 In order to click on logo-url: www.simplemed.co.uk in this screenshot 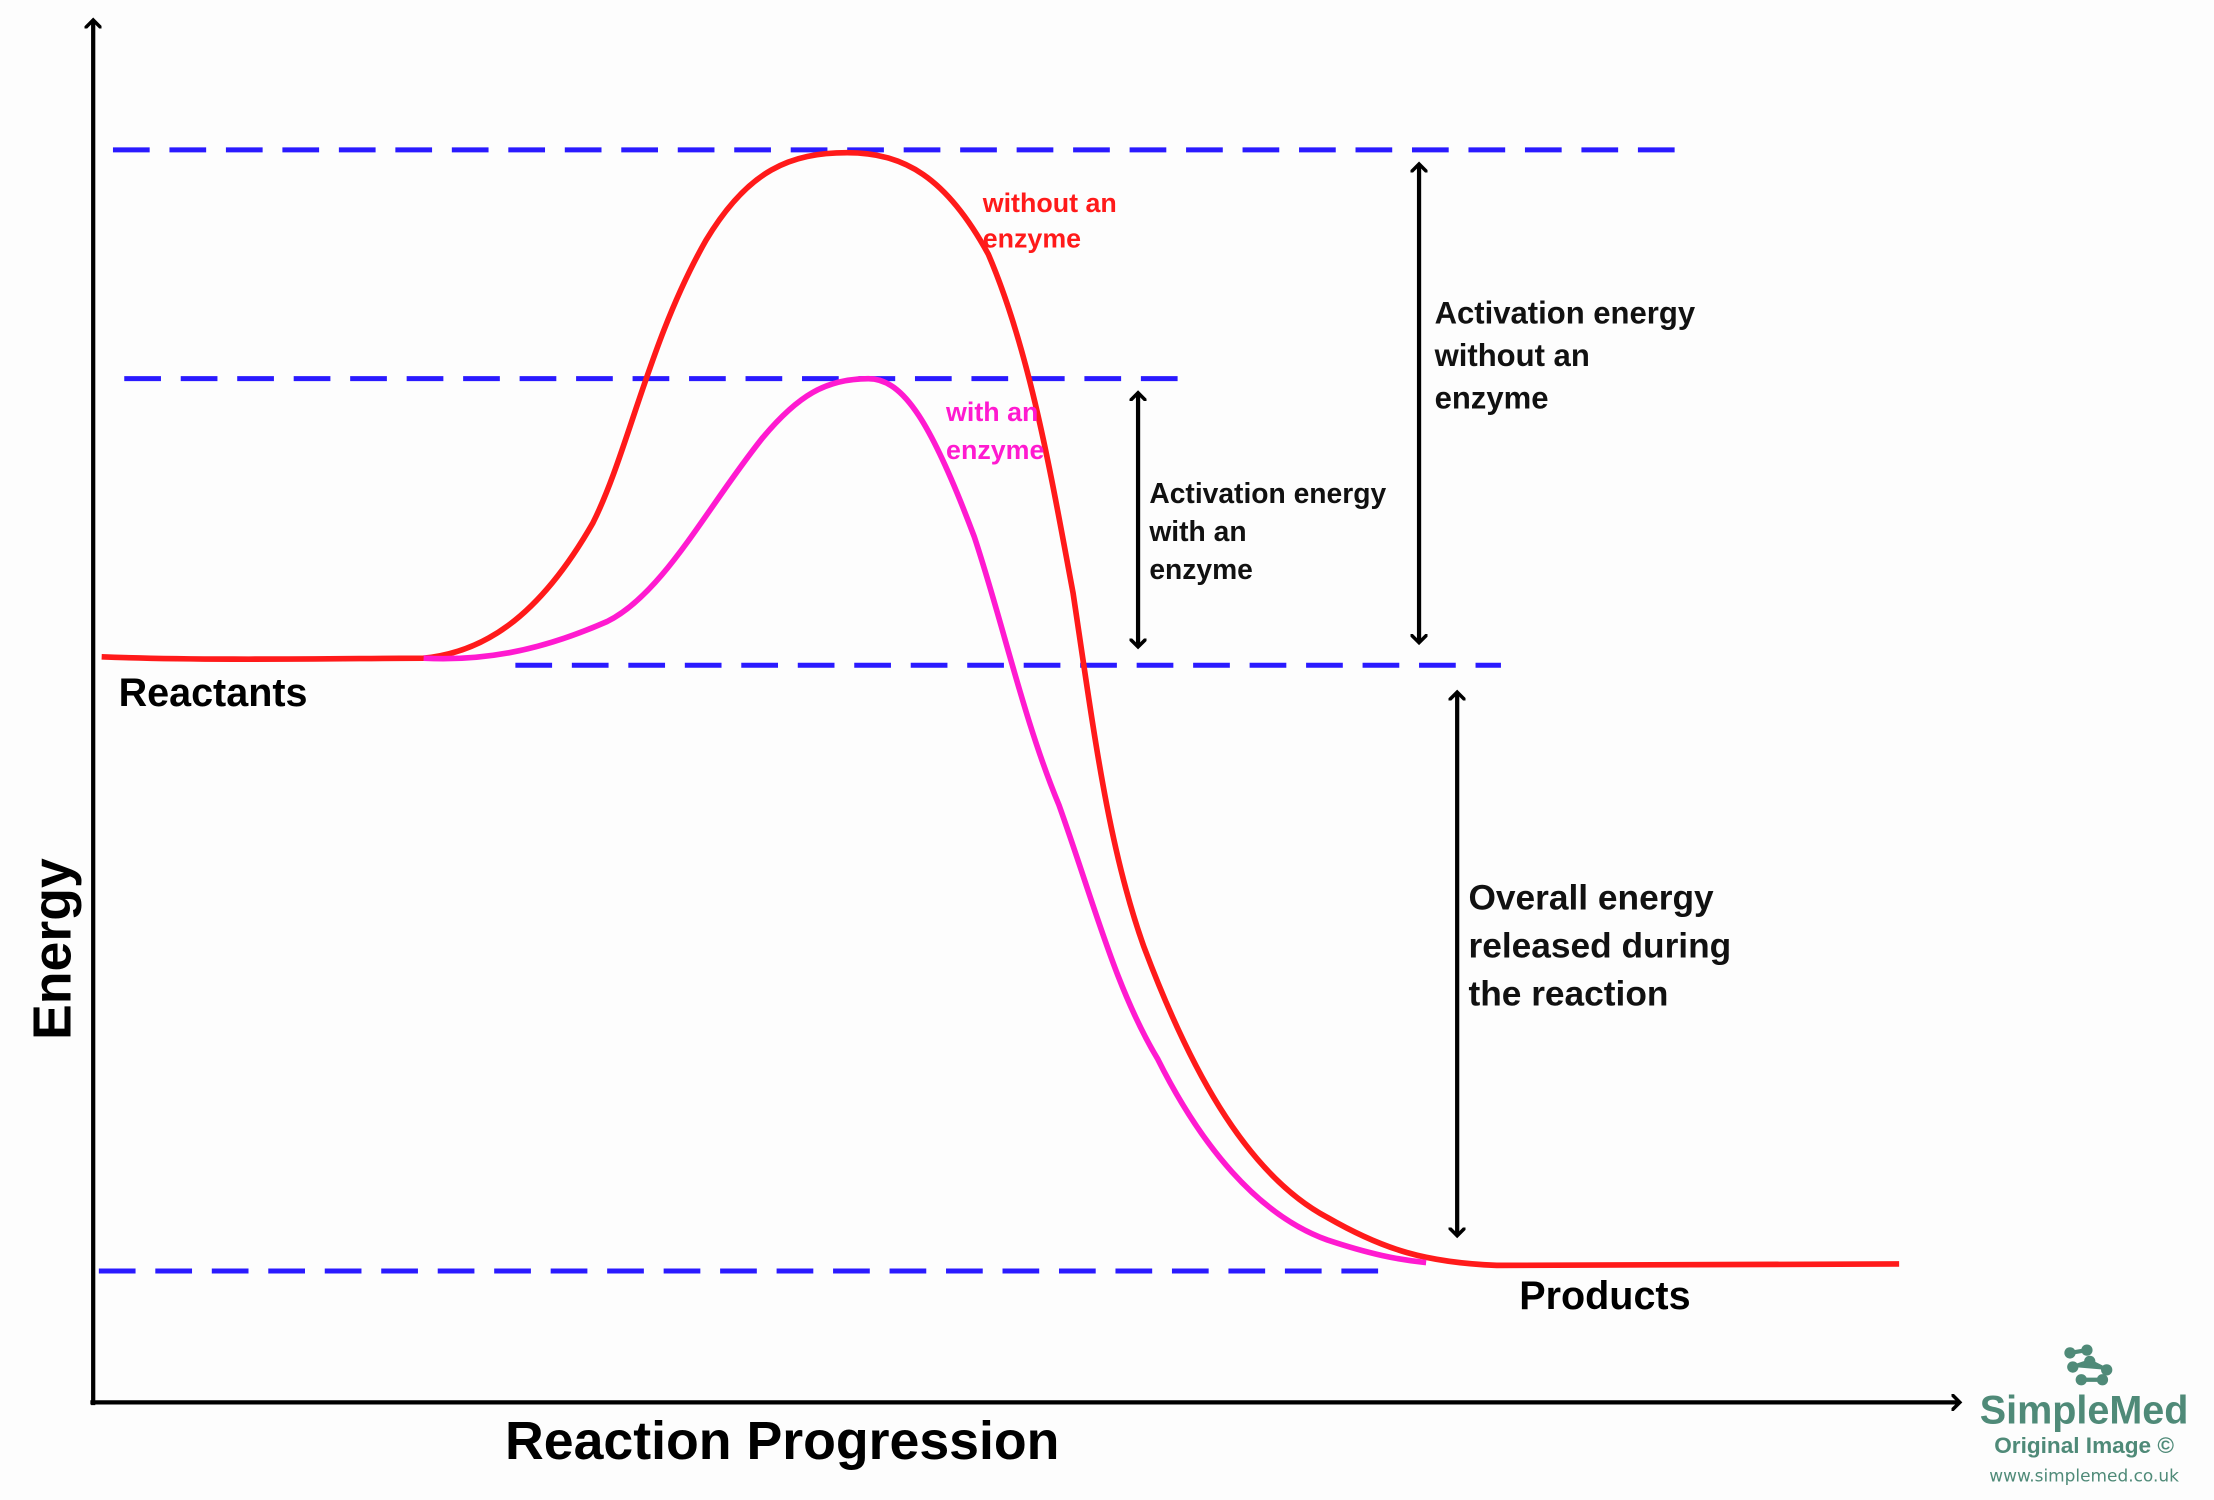, I will do `click(2084, 1475)`.